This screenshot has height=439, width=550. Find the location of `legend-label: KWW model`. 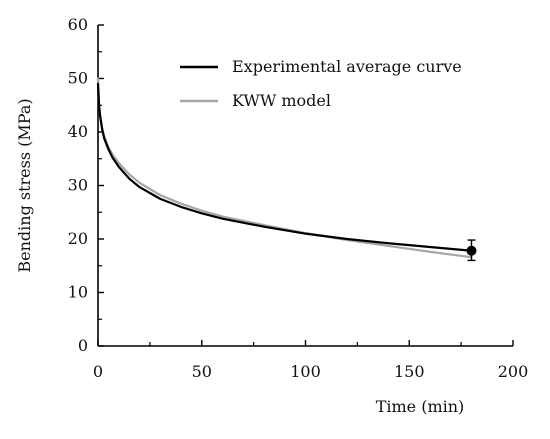

legend-label: KWW model is located at coordinates (281, 100).